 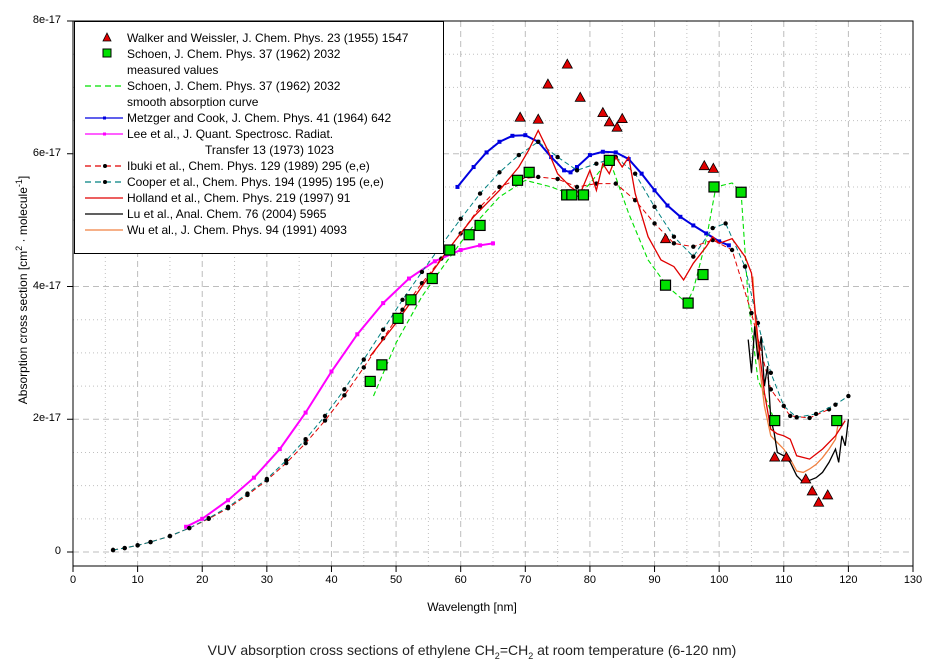 What do you see at coordinates (46, 20) in the screenshot?
I see `y-tick-label: 8e-17` at bounding box center [46, 20].